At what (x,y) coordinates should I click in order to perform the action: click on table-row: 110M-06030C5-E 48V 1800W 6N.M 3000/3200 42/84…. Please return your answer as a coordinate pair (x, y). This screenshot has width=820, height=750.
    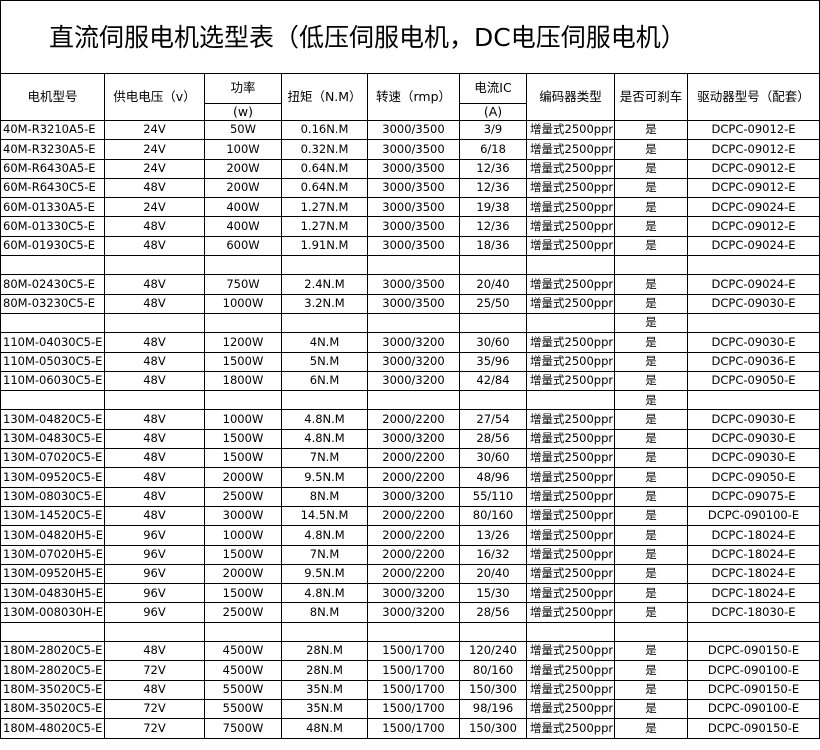
    Looking at the image, I should click on (410, 381).